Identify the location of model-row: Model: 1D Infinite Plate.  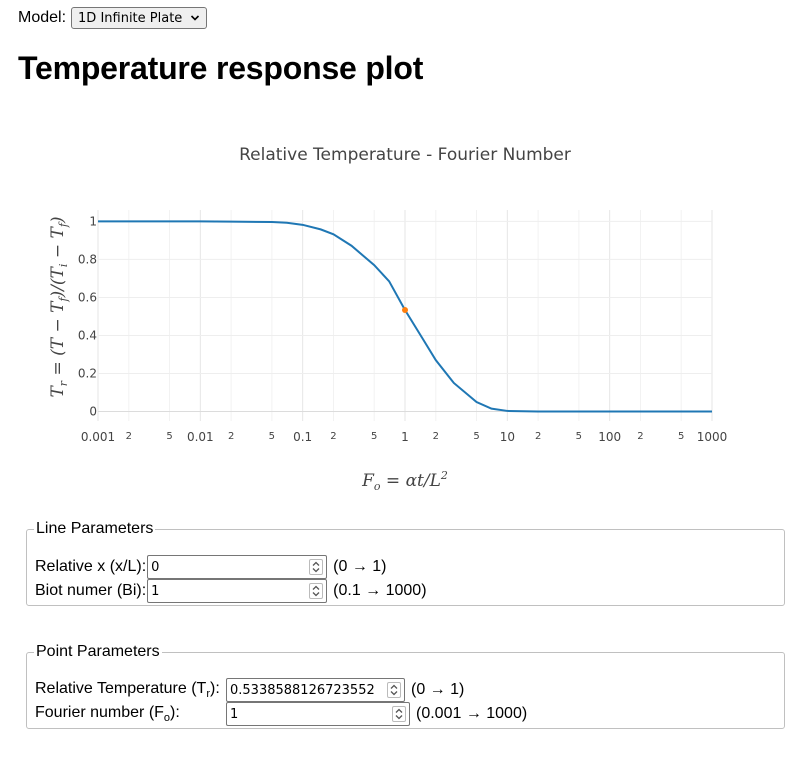
(113, 18).